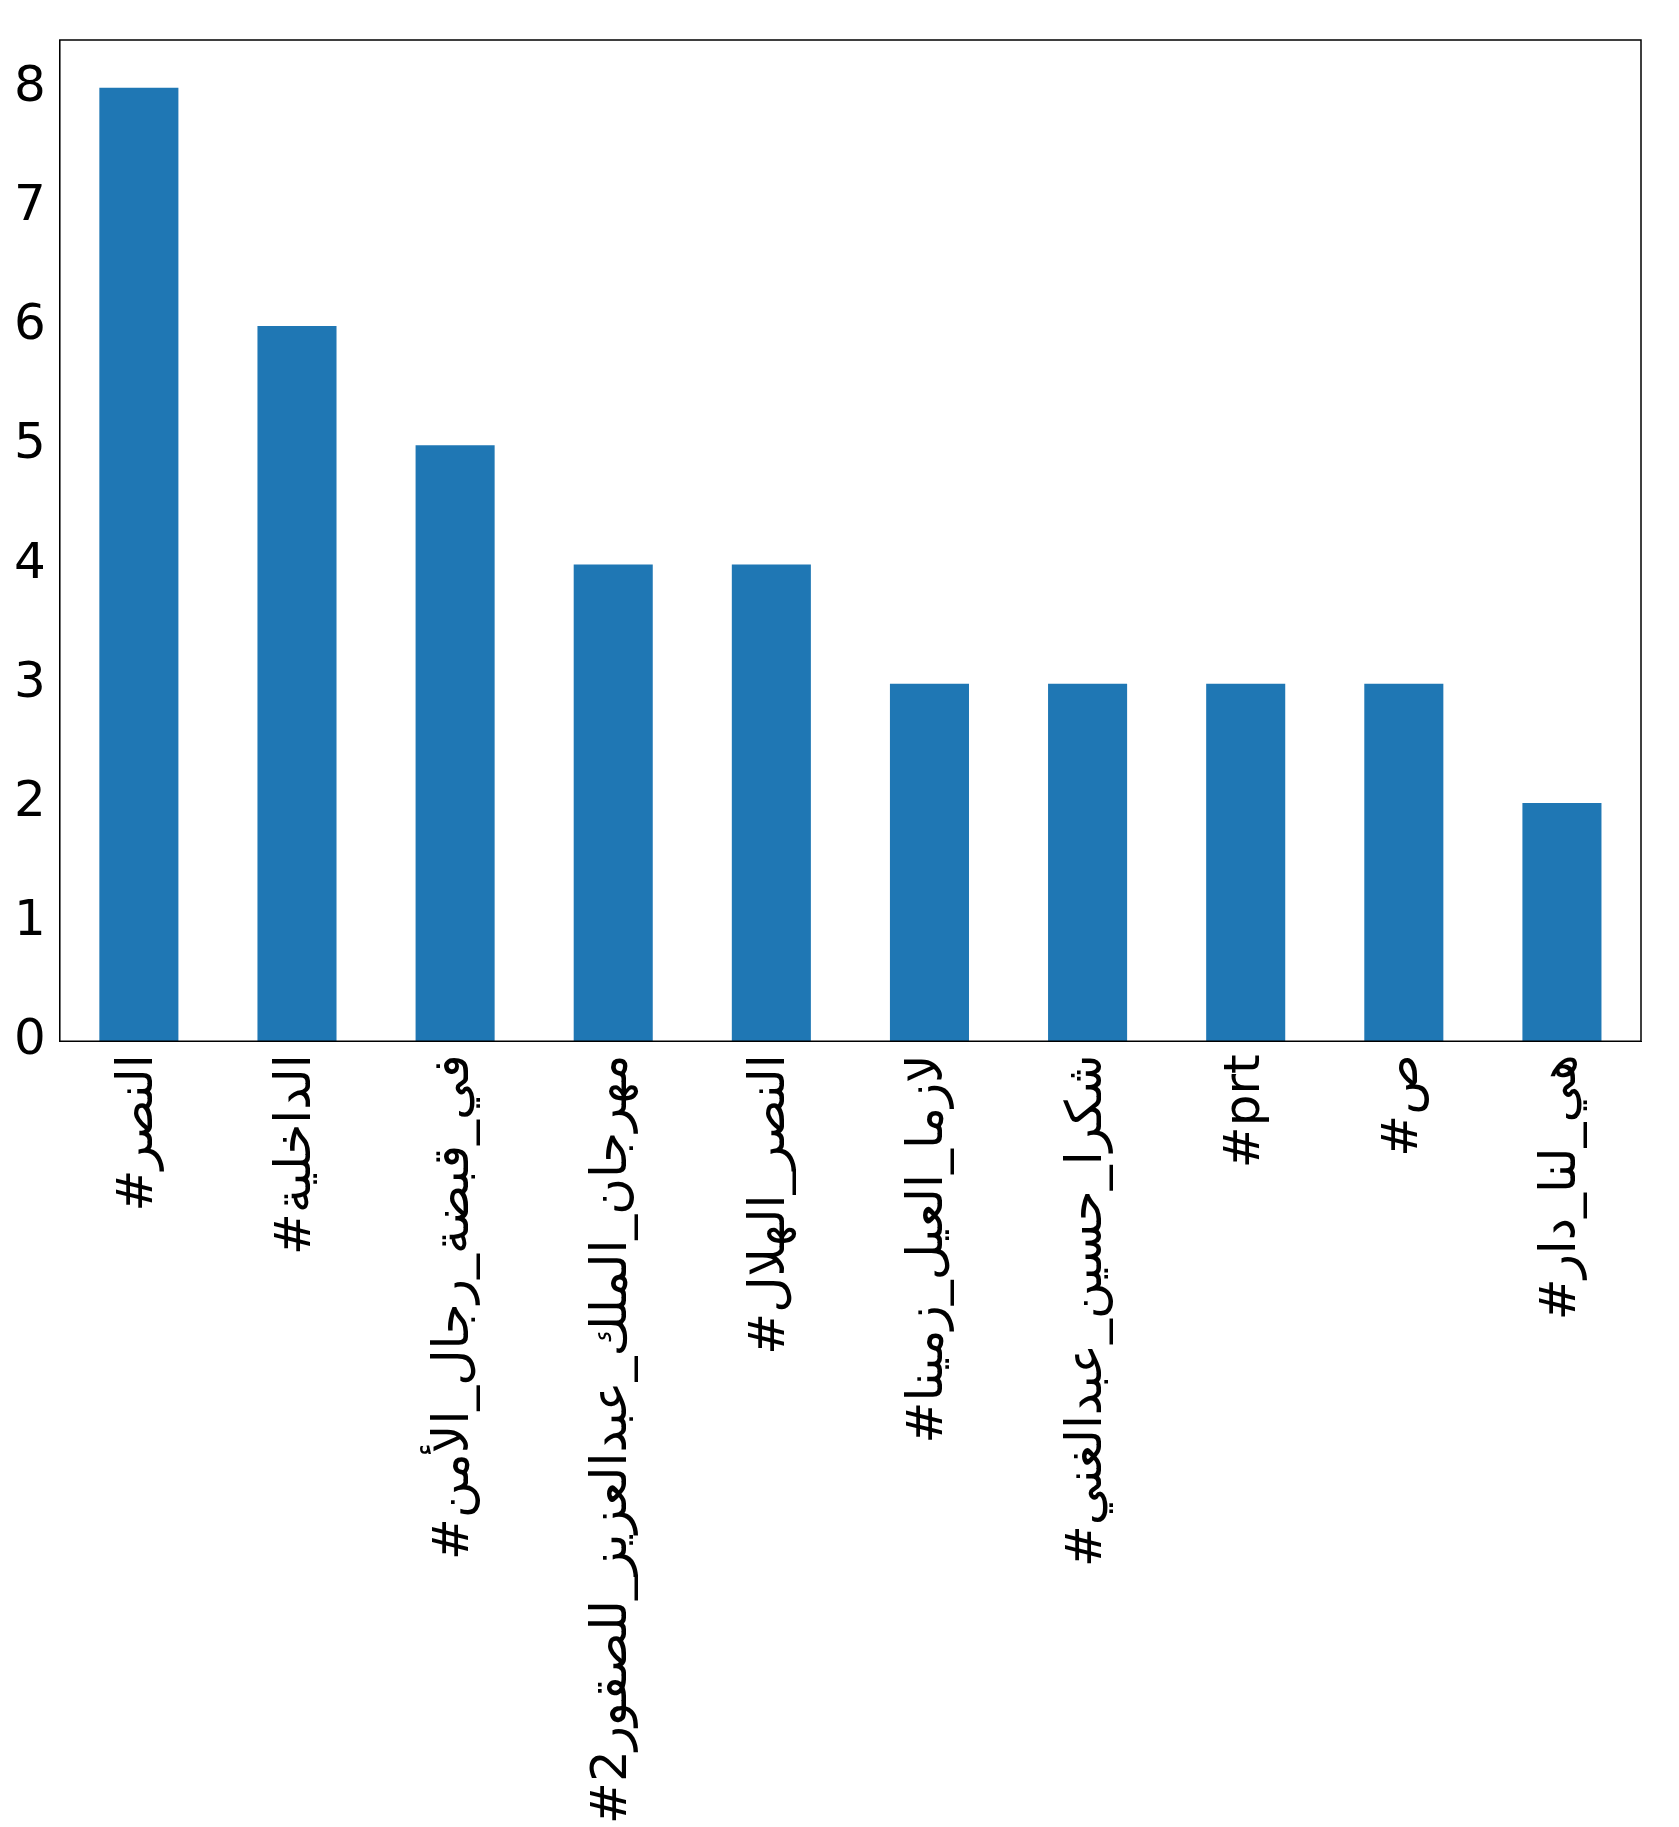 The width and height of the screenshot is (1679, 1827). Describe the element at coordinates (30, 798) in the screenshot. I see `y-tick-label: 2` at that location.